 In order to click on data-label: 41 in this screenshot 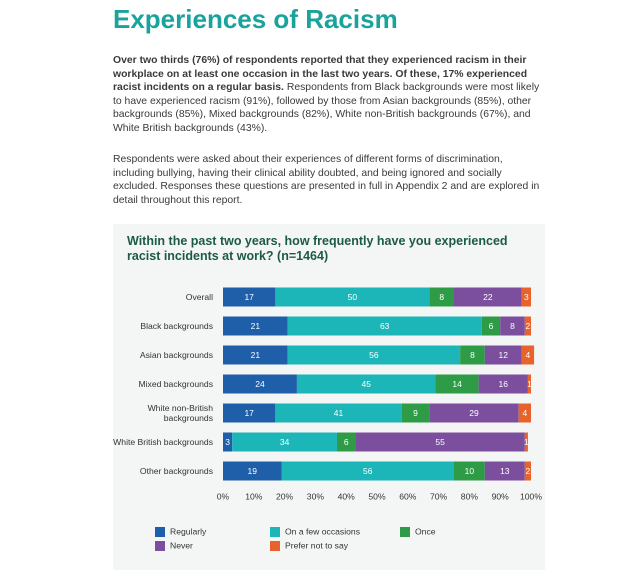, I will do `click(339, 413)`.